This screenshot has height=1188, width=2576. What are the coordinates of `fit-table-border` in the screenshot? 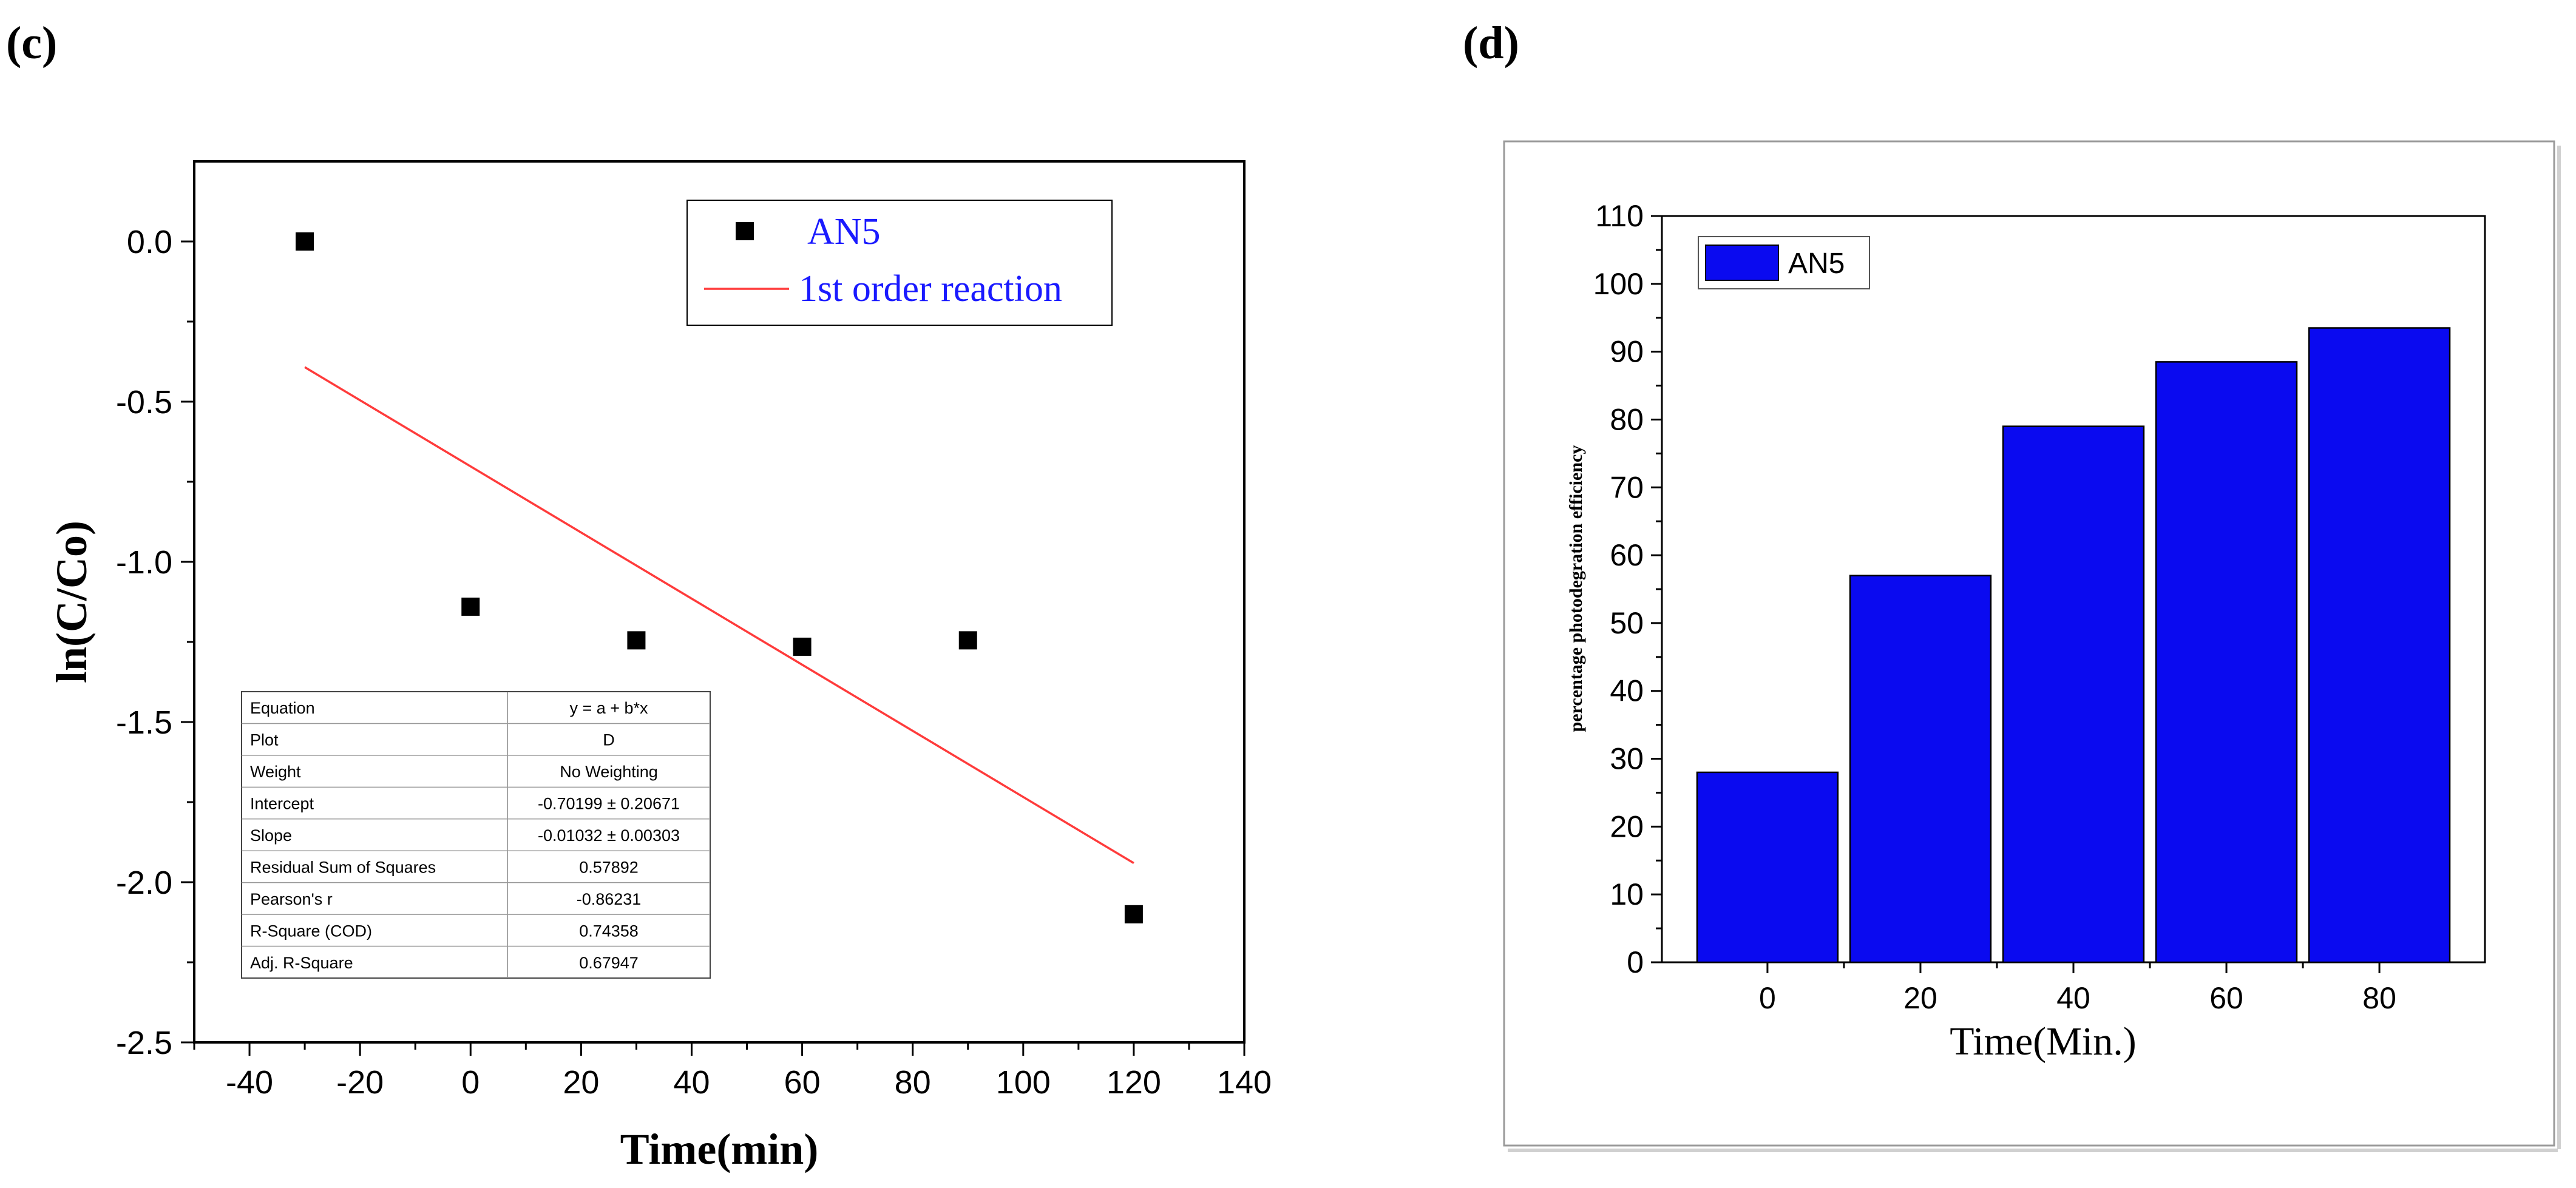 It's located at (476, 835).